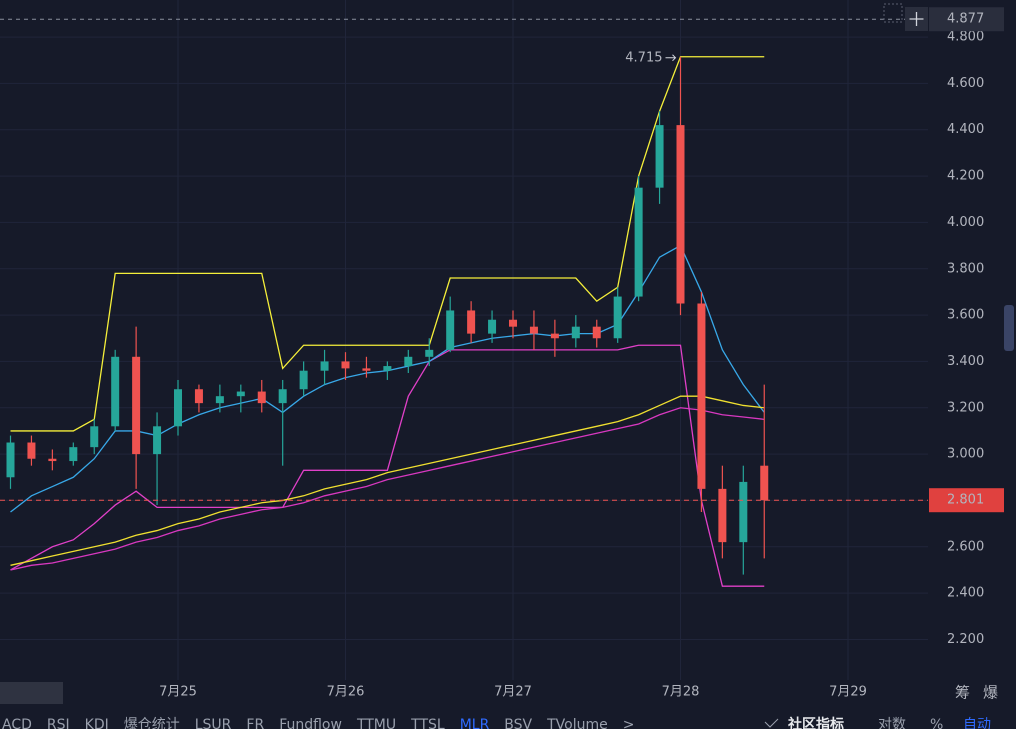 Image resolution: width=1016 pixels, height=729 pixels. Describe the element at coordinates (965, 83) in the screenshot. I see `y-tick-label: 4.600` at that location.